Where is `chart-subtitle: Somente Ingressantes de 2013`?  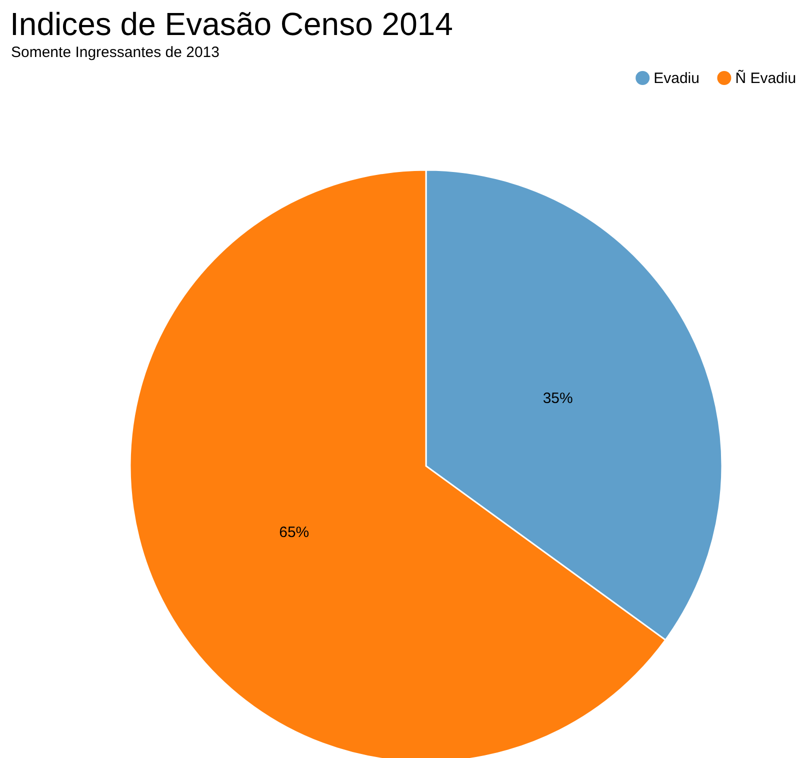 chart-subtitle: Somente Ingressantes de 2013 is located at coordinates (115, 52).